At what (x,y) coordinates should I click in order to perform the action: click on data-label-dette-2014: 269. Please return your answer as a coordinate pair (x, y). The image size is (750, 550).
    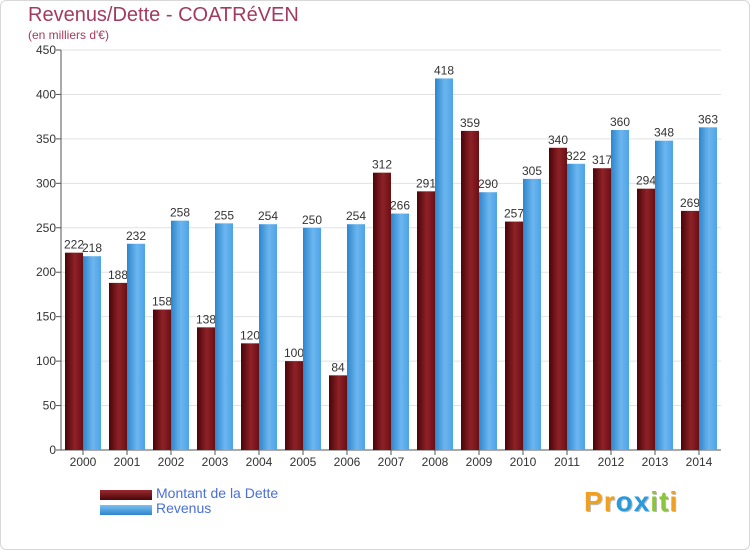
    Looking at the image, I should click on (690, 203).